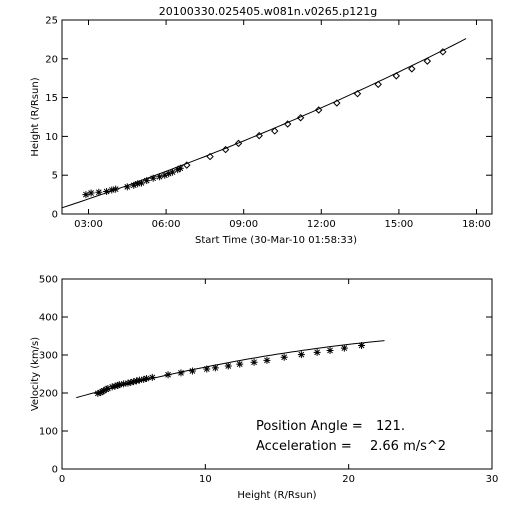  What do you see at coordinates (48, 394) in the screenshot?
I see `y-tick-label: 200` at bounding box center [48, 394].